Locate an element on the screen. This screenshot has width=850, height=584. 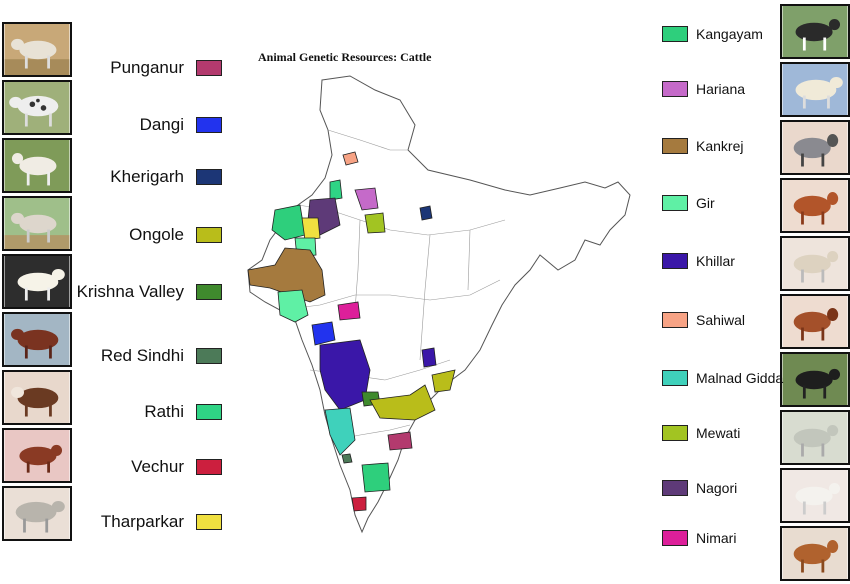
region-punganur is located at coordinates (400, 441).